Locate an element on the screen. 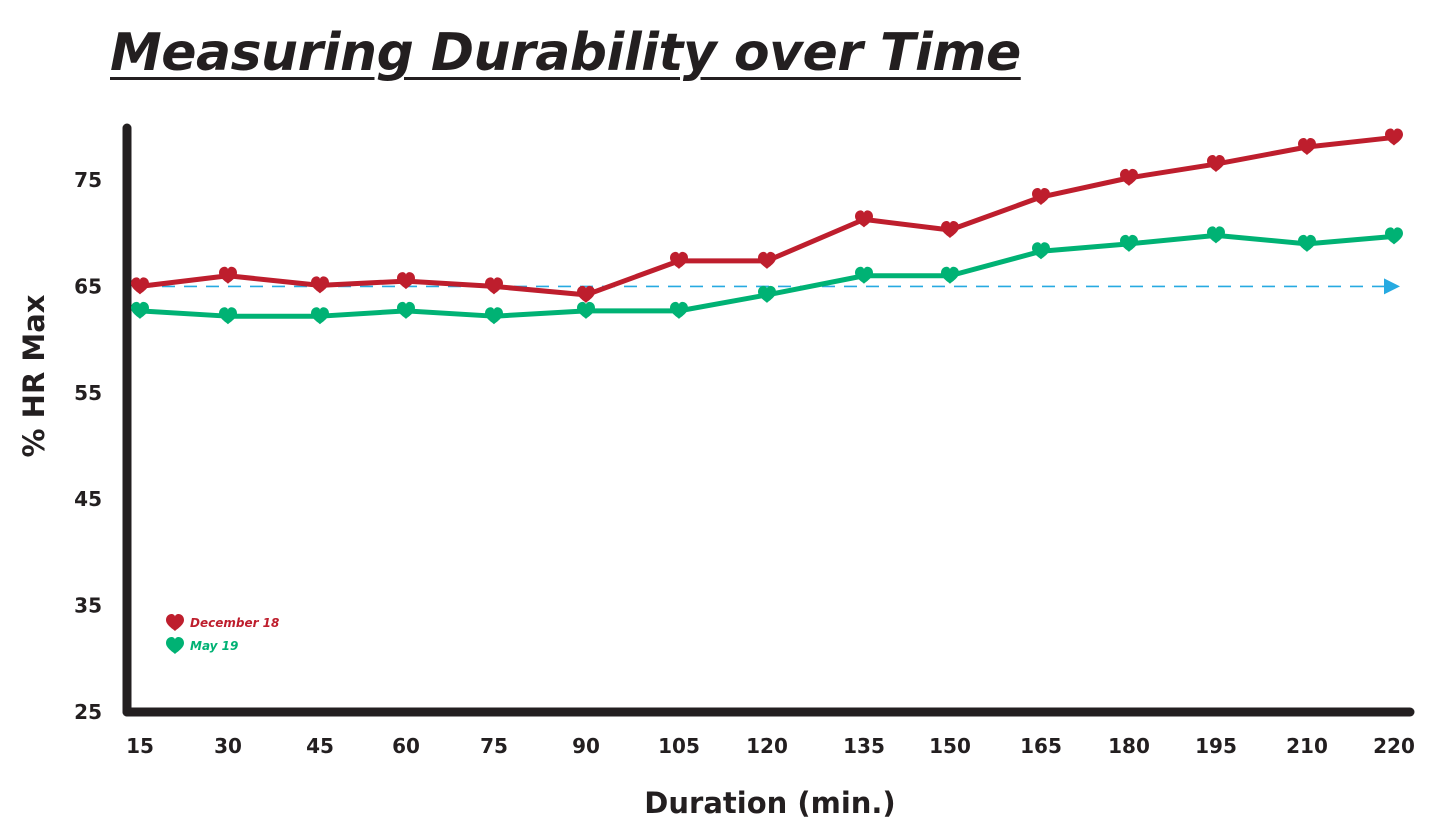 Image resolution: width=1440 pixels, height=830 pixels. x-tick-label: 60 is located at coordinates (406, 746).